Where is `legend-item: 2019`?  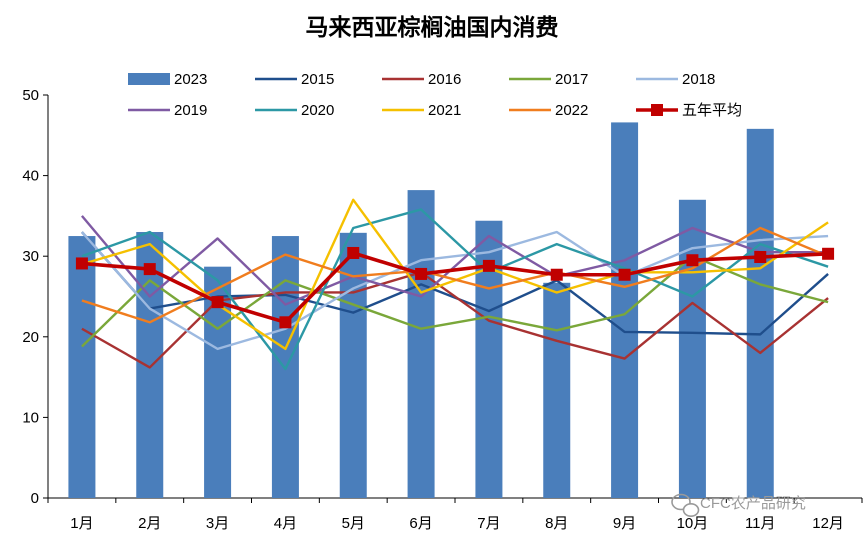
legend-item: 2019 is located at coordinates (167, 110).